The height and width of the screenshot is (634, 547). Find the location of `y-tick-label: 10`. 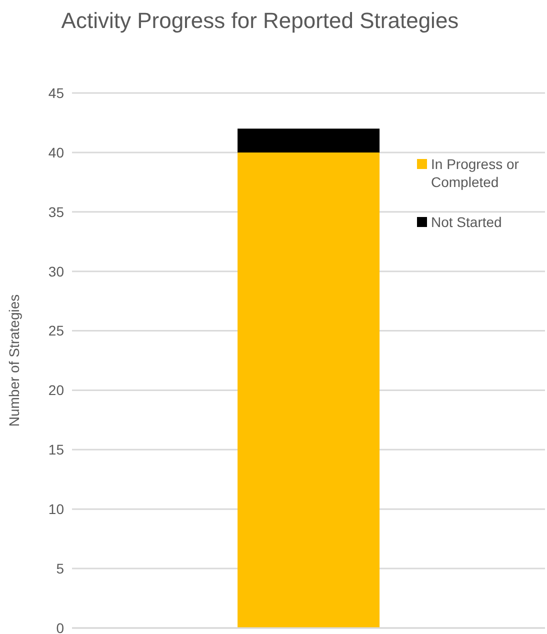

y-tick-label: 10 is located at coordinates (56, 509).